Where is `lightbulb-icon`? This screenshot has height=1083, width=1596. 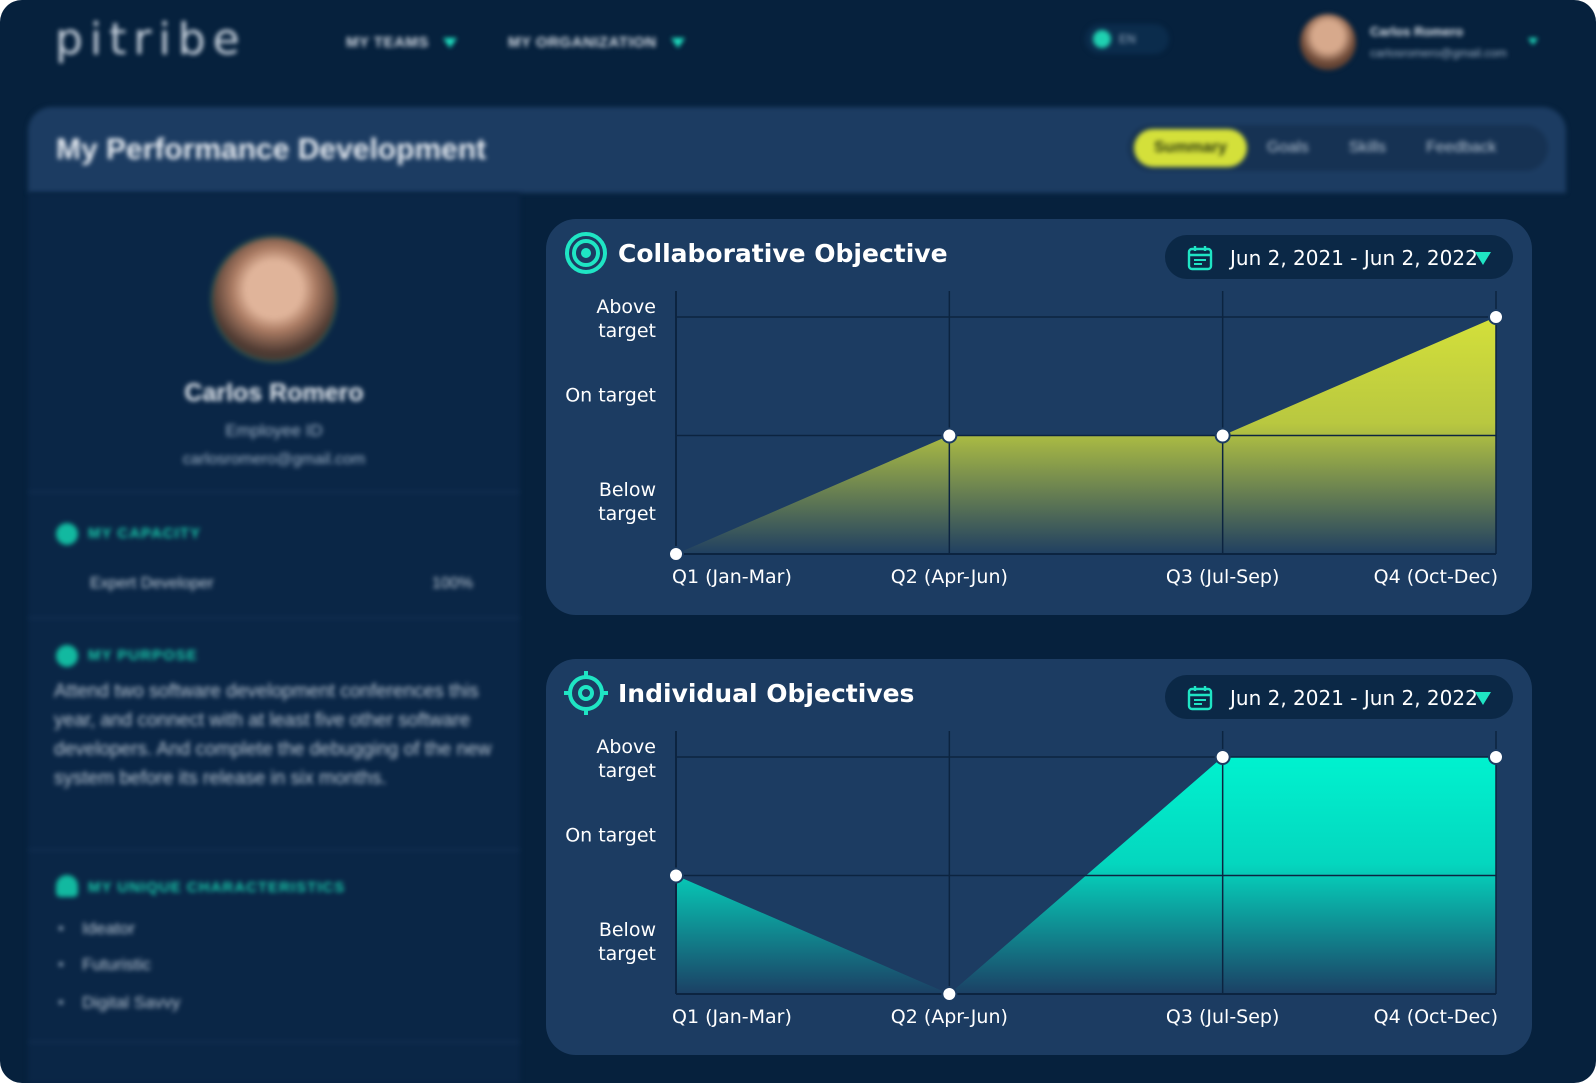 lightbulb-icon is located at coordinates (67, 886).